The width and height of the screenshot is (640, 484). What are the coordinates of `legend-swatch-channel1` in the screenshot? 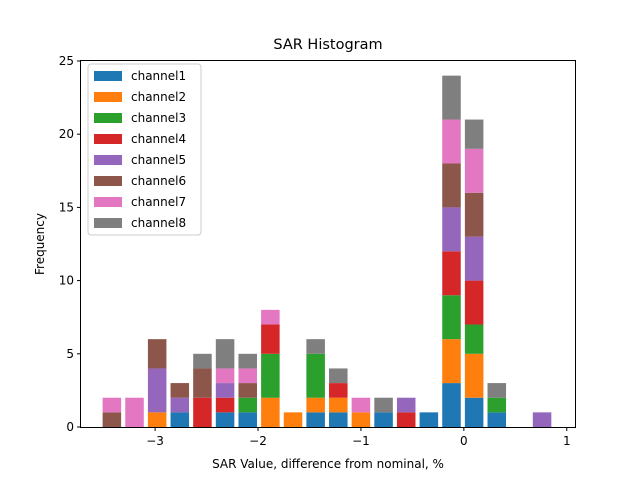 It's located at (108, 76).